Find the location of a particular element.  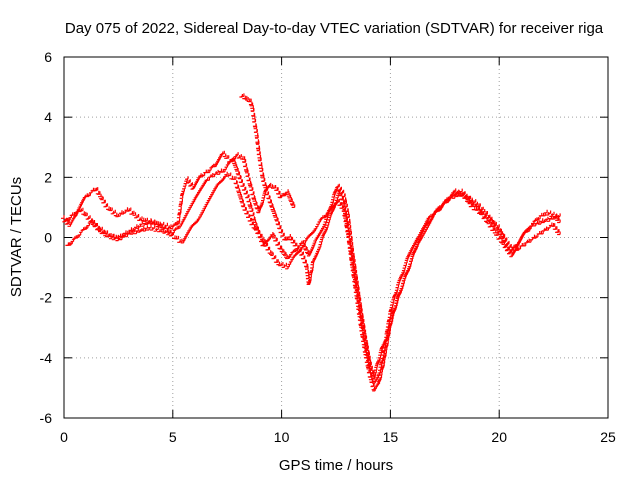

y-tick-label: -2 is located at coordinates (46, 298).